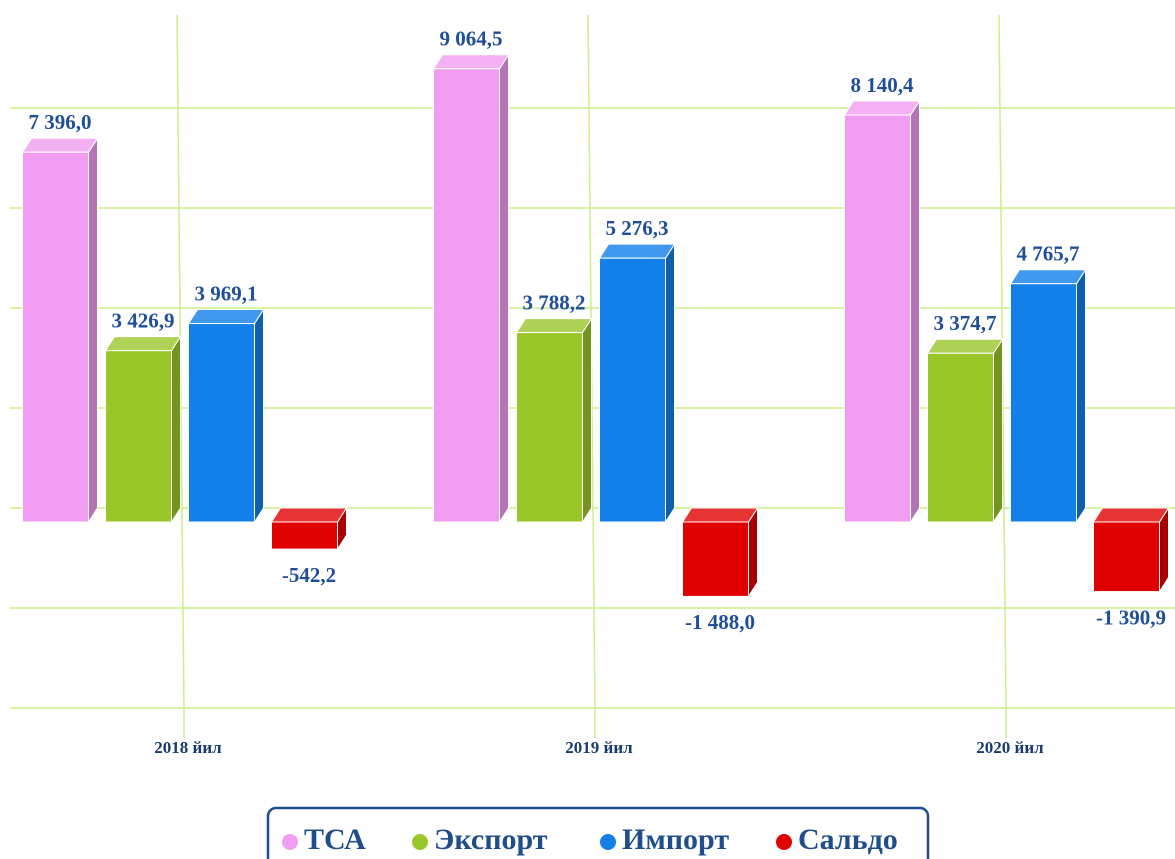 This screenshot has width=1175, height=859. What do you see at coordinates (848, 839) in the screenshot?
I see `legend-label: Сальдо` at bounding box center [848, 839].